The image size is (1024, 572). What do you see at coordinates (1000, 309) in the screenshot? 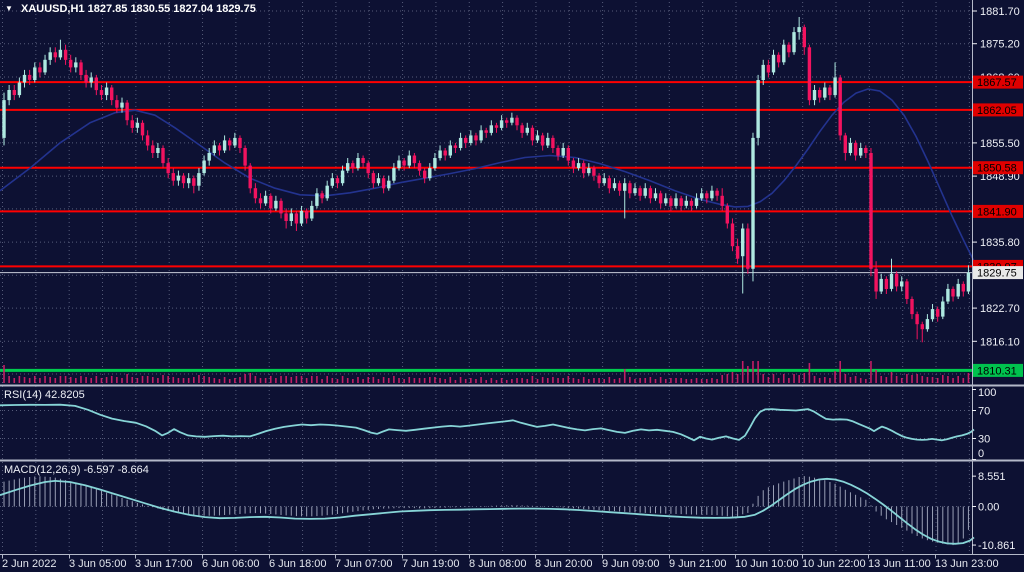
I see `price-axis-label: 1822.70` at bounding box center [1000, 309].